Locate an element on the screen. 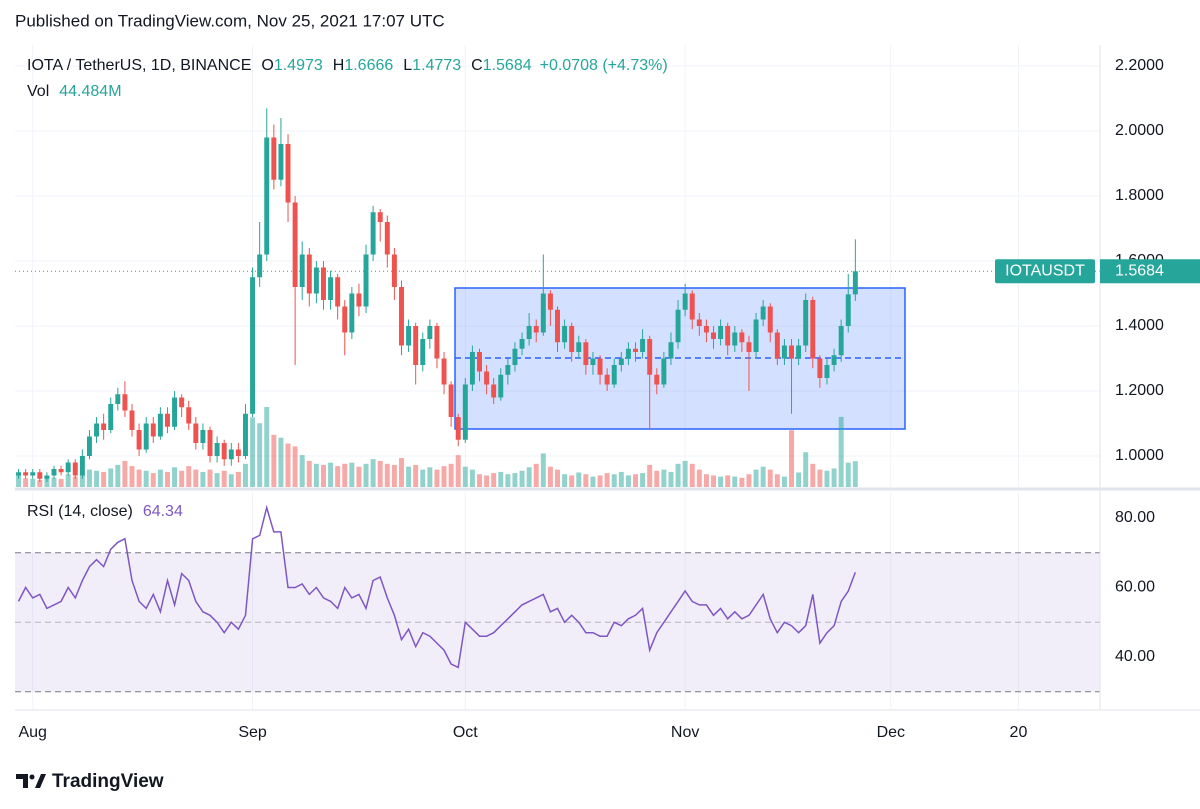 This screenshot has height=809, width=1200. high-value: 1.6666 is located at coordinates (368, 65).